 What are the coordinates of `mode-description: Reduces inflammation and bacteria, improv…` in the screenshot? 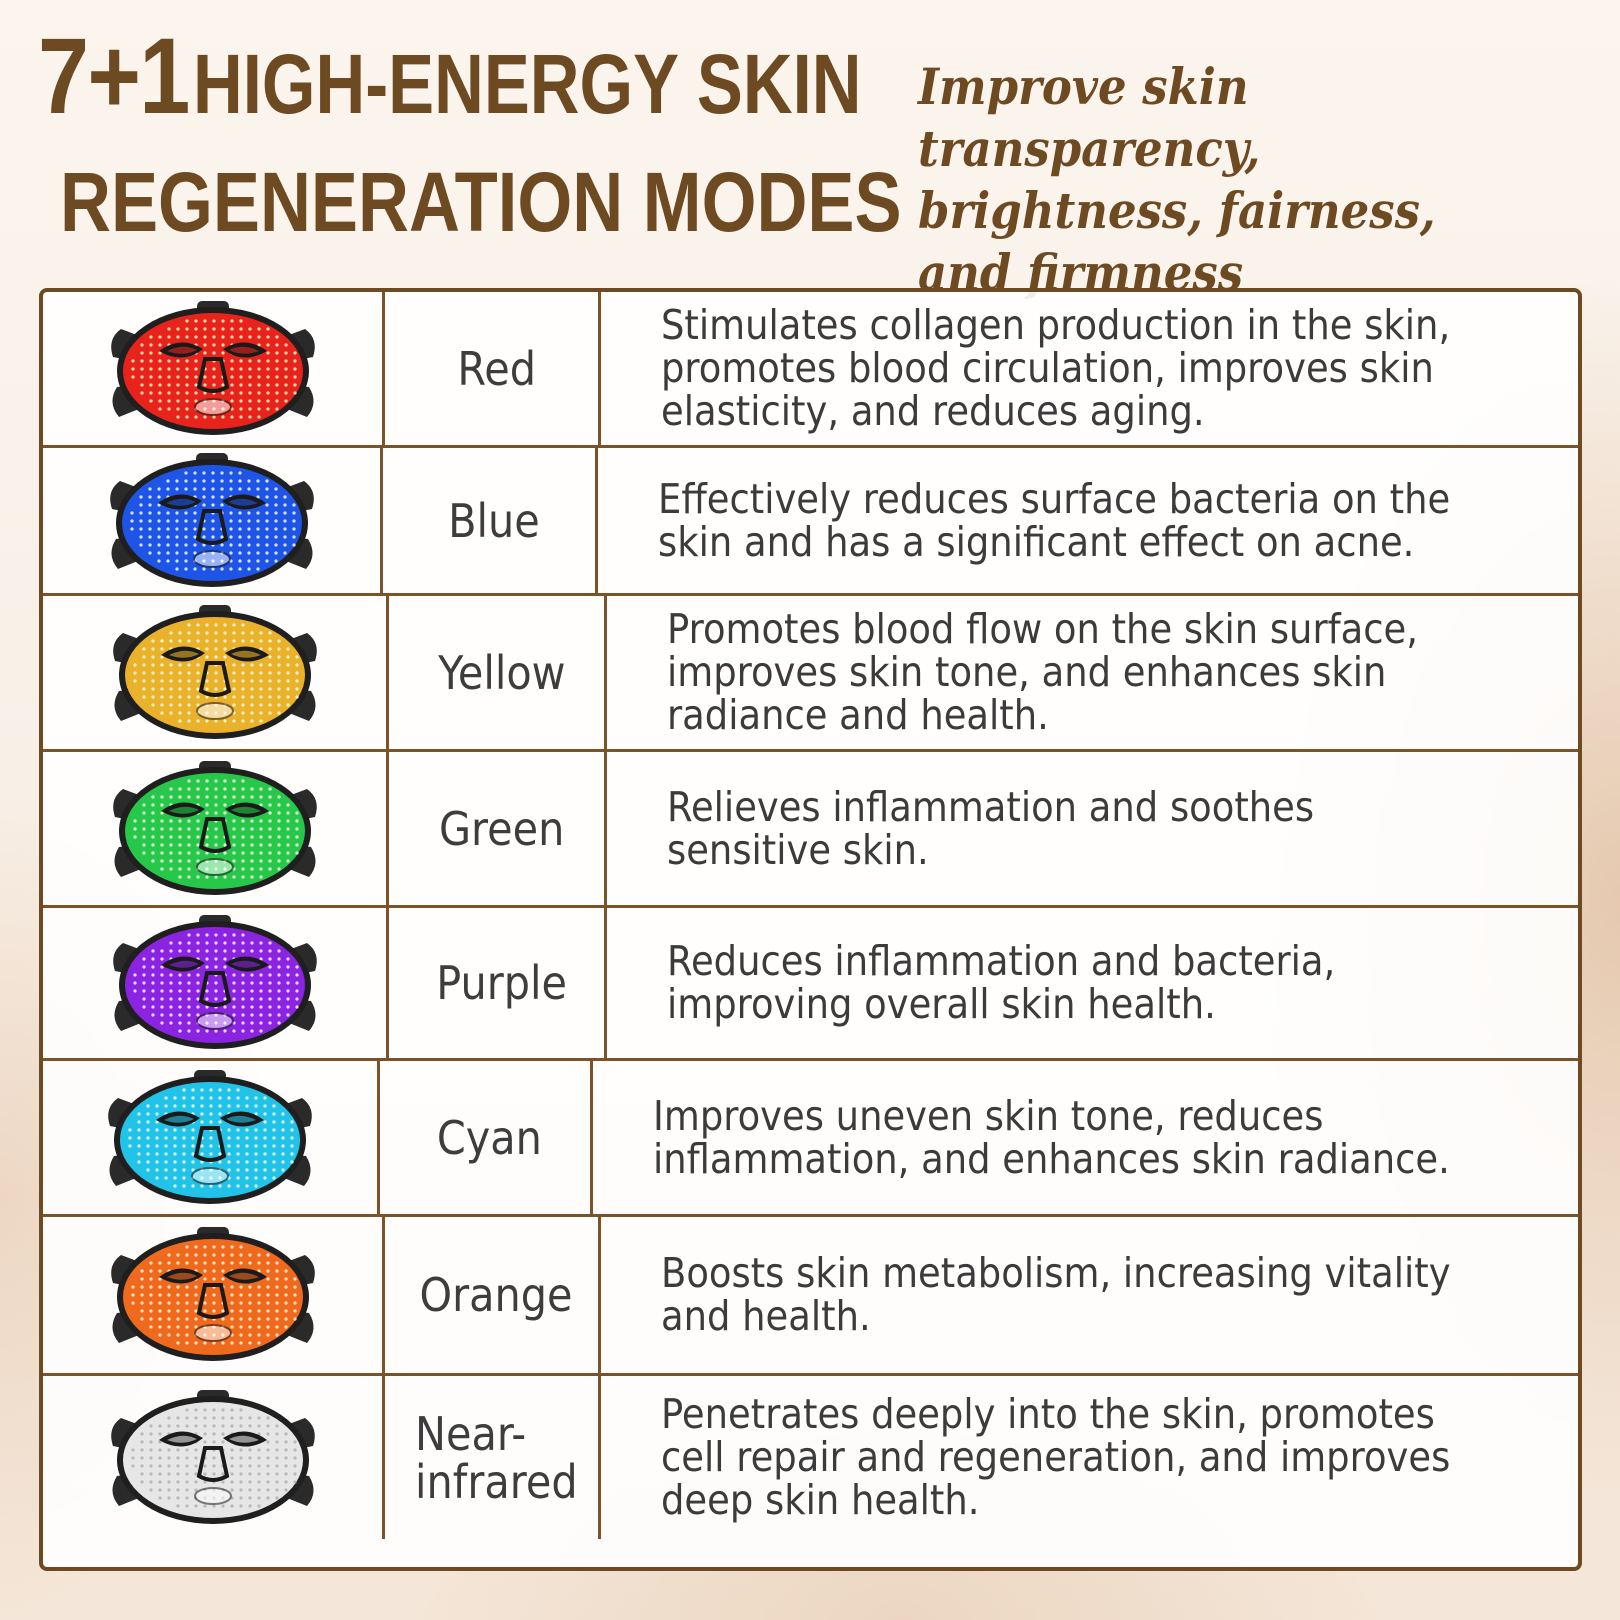 It's located at (1001, 982).